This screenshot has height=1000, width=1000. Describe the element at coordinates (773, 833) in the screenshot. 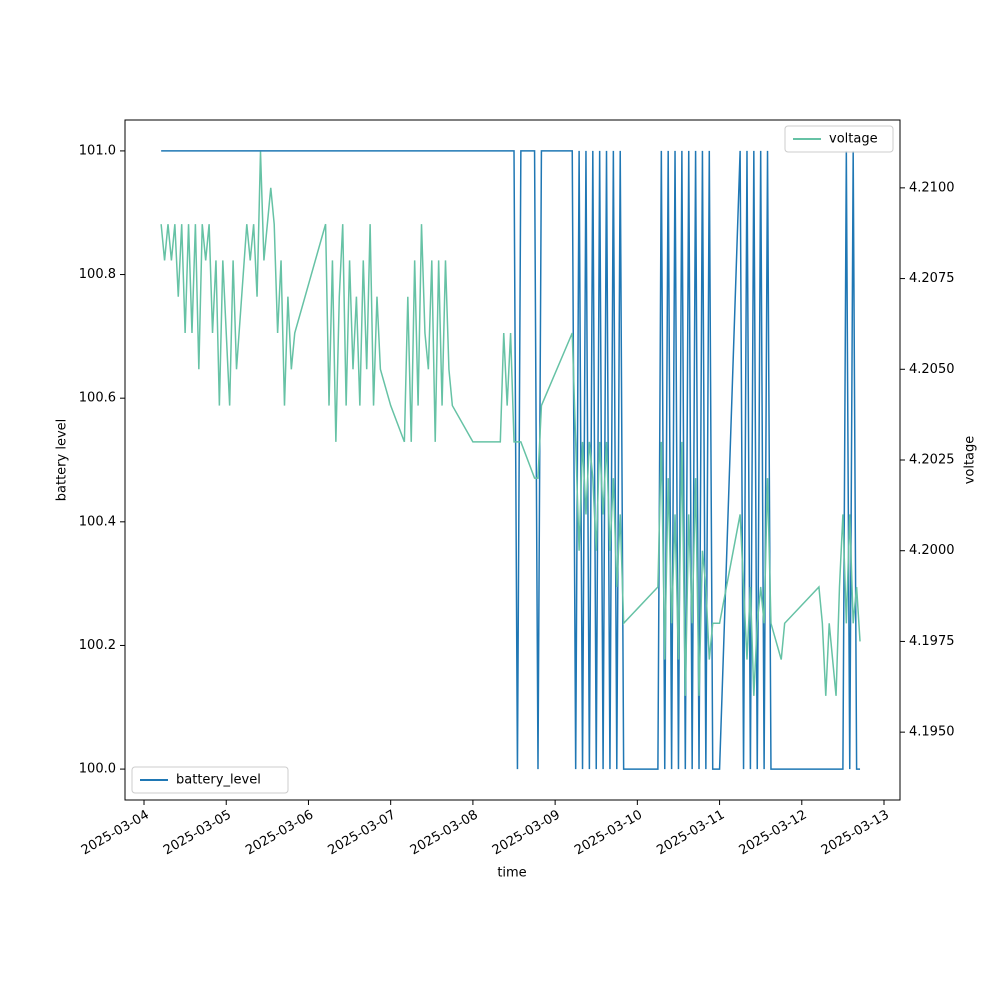

I see `x-tick-label: 2025-03-12` at that location.